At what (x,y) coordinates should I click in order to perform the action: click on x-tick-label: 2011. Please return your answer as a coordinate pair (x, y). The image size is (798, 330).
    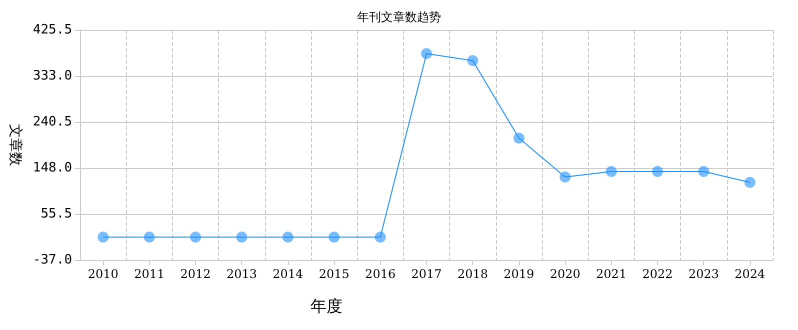
    Looking at the image, I should click on (149, 274).